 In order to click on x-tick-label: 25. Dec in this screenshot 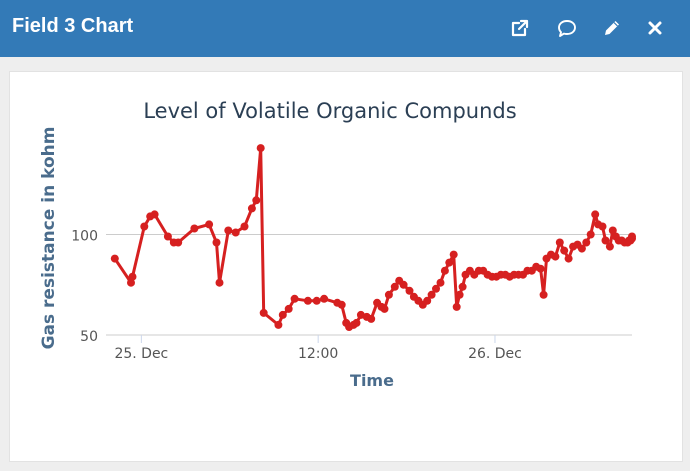, I will do `click(141, 354)`.